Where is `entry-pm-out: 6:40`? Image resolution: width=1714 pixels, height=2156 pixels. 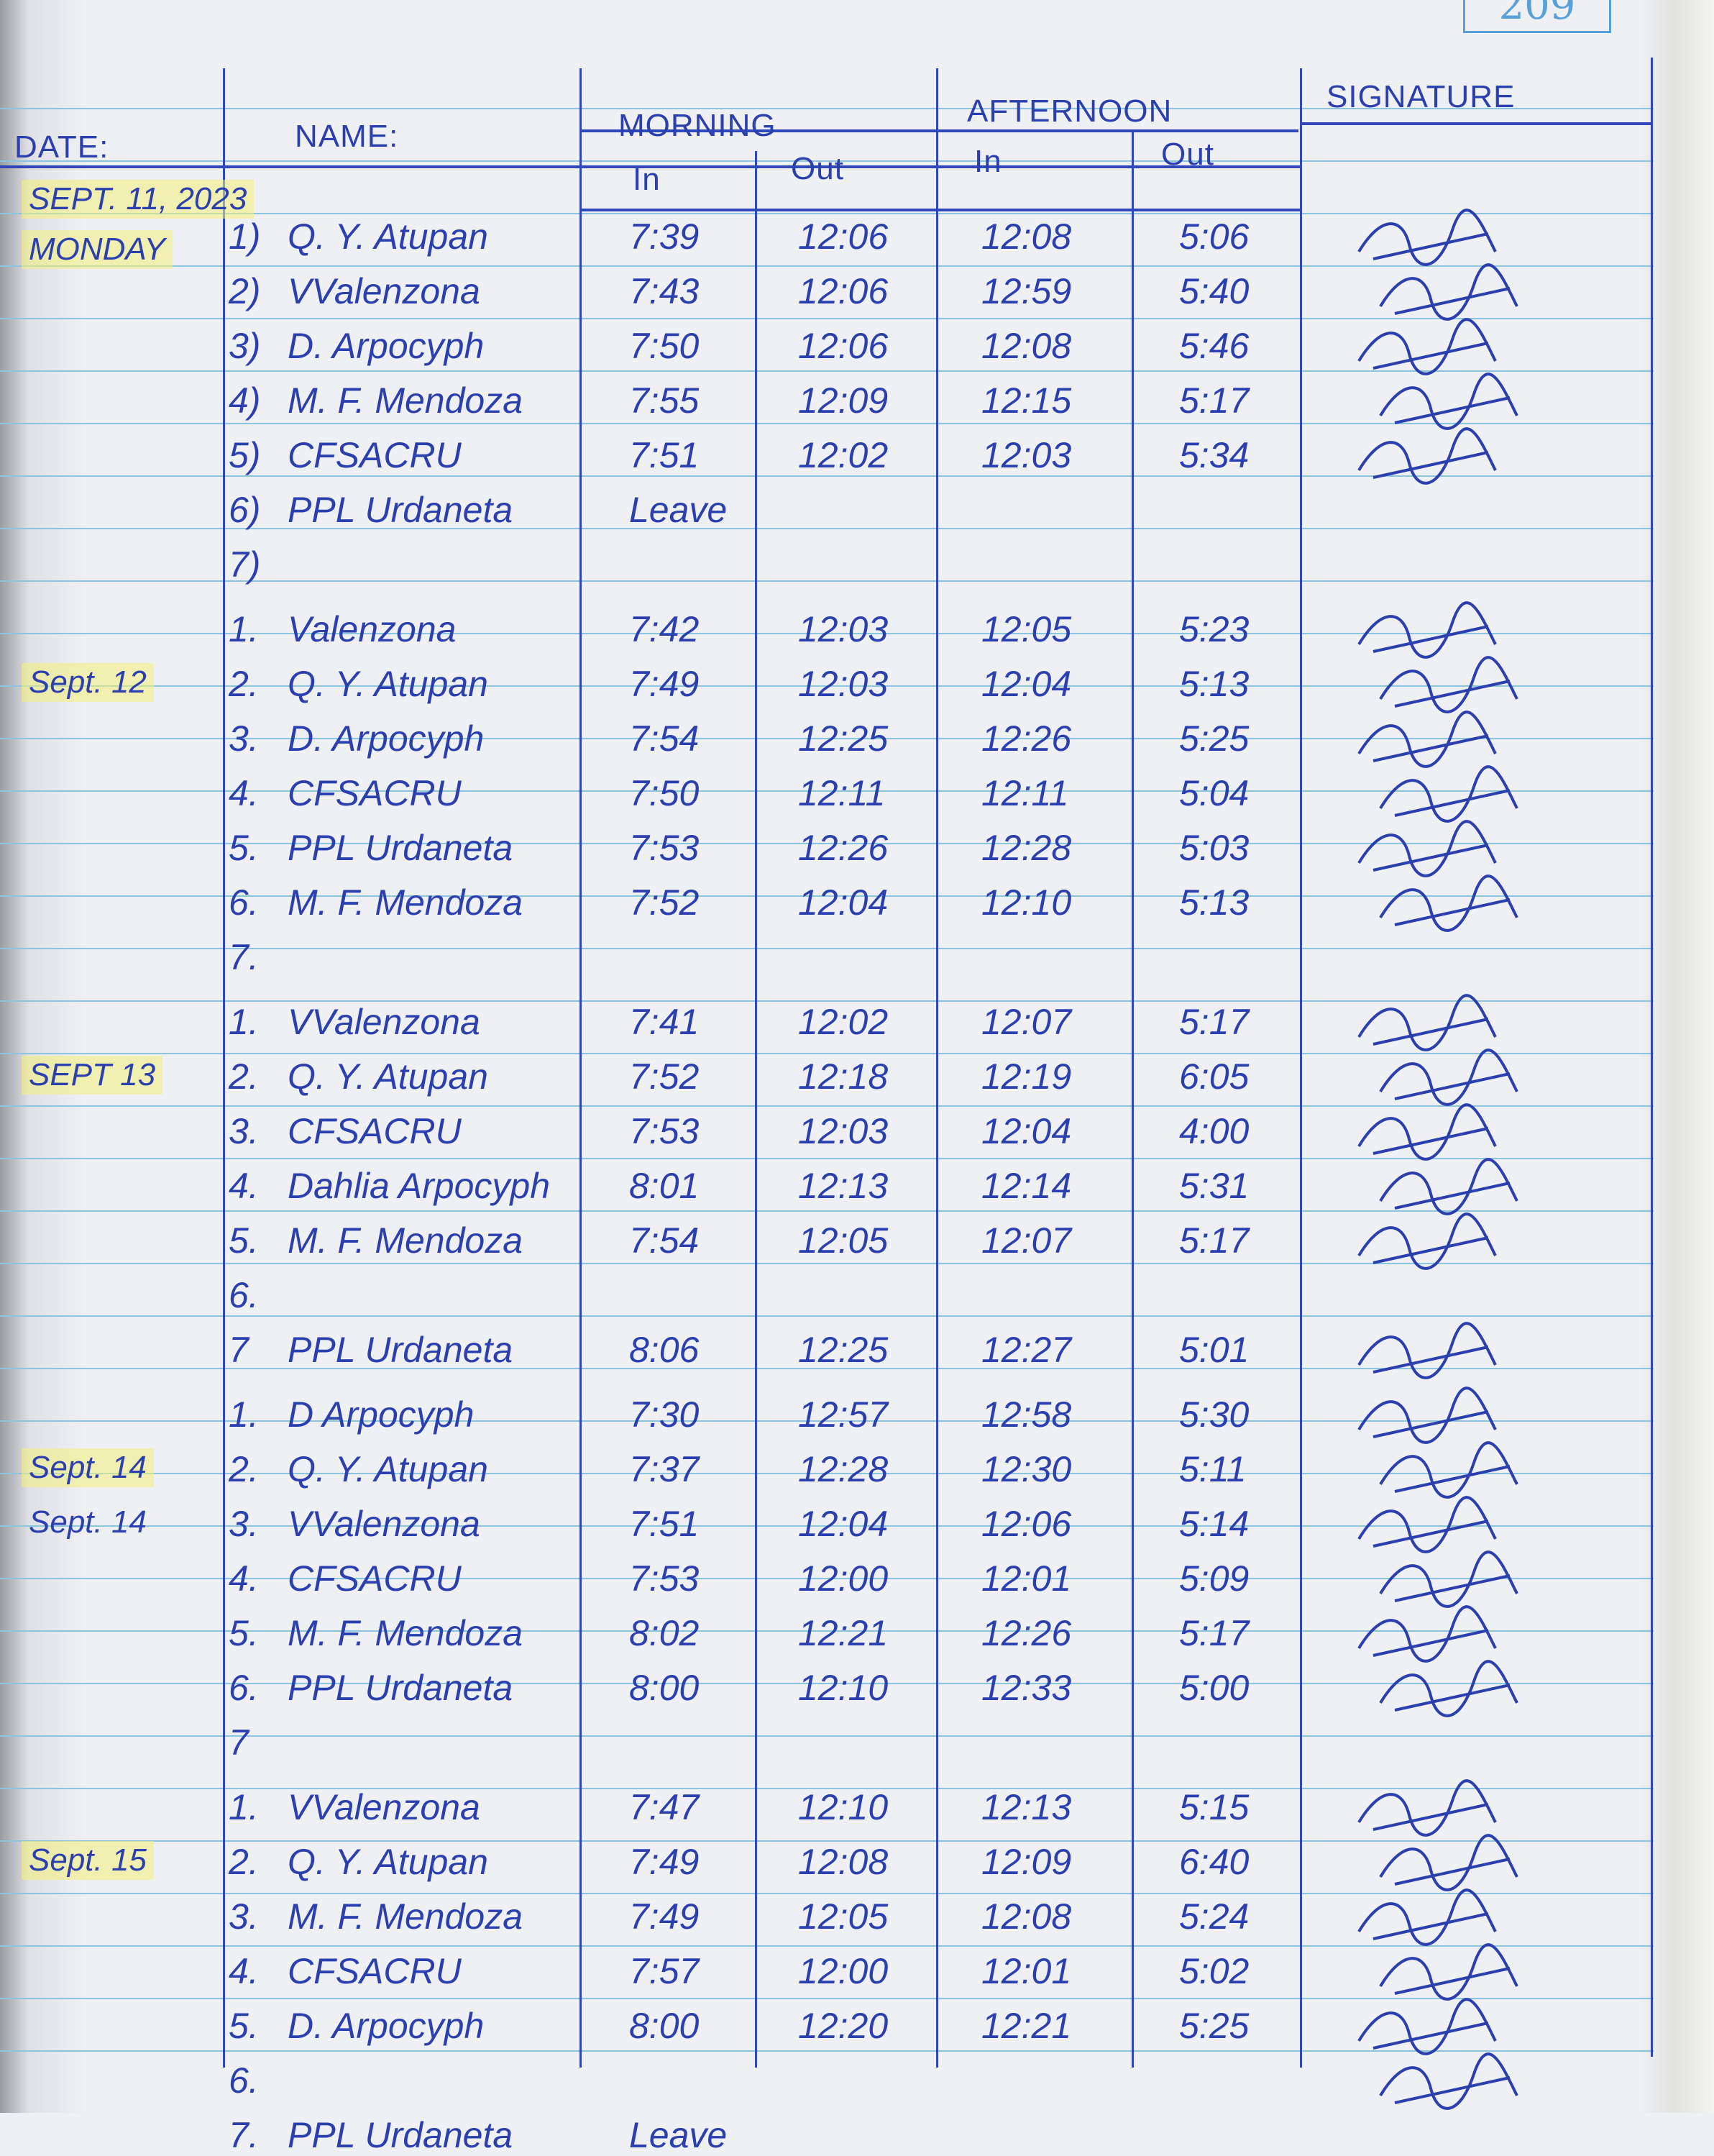 entry-pm-out: 6:40 is located at coordinates (1214, 1862).